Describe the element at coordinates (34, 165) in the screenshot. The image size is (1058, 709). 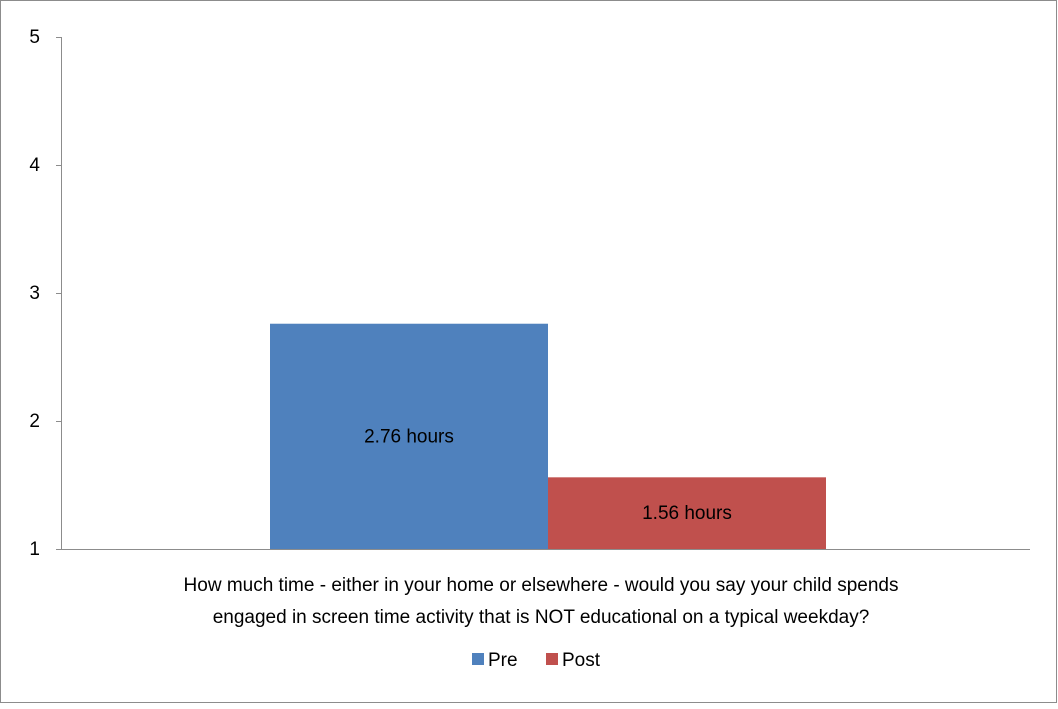
I see `y-tick-label-4: 4` at that location.